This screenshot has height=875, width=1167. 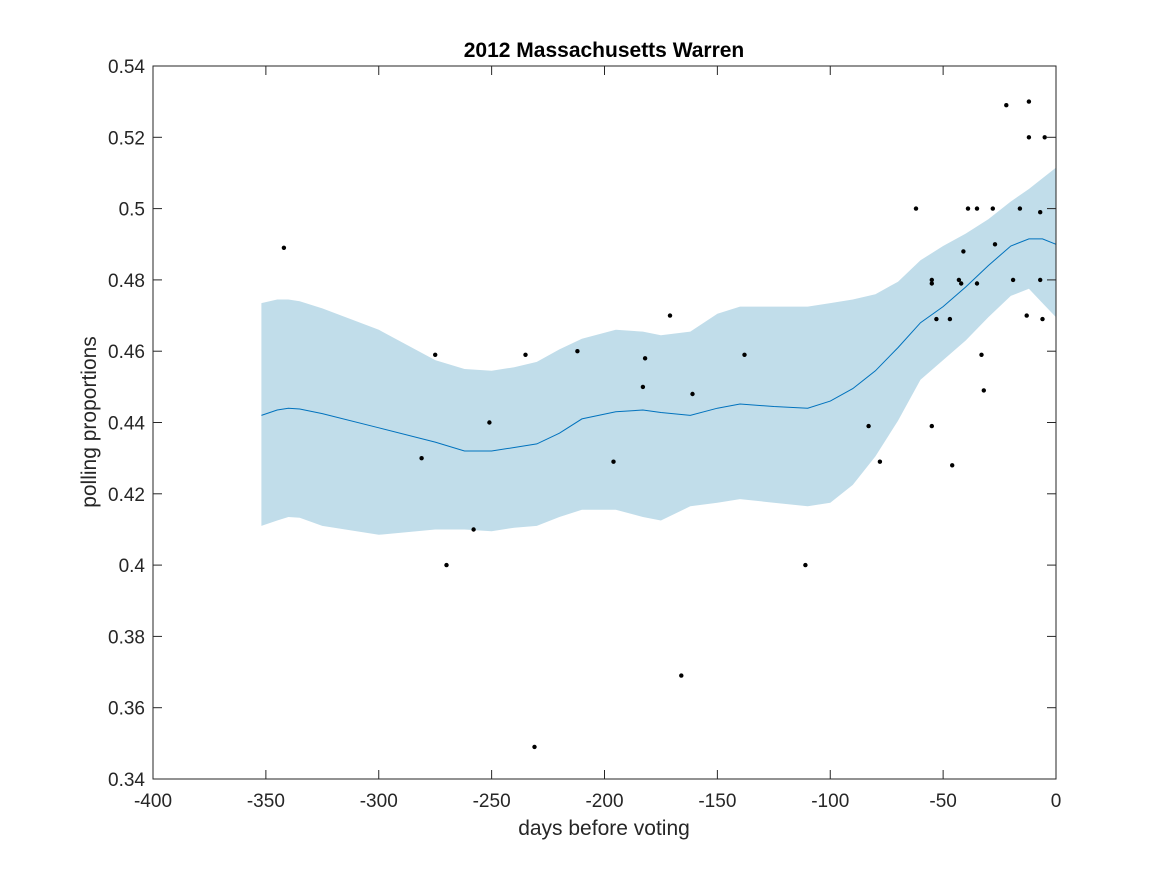 I want to click on x-tick-label: 0, so click(x=1056, y=801).